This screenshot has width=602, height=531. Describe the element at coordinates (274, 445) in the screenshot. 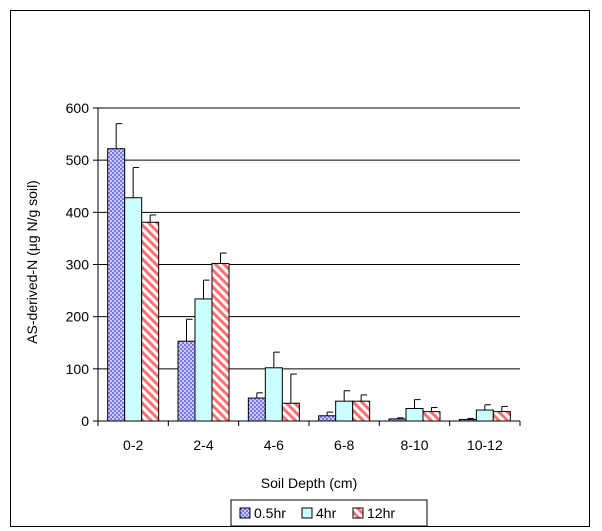

I see `x-tick-label: 4-6` at that location.